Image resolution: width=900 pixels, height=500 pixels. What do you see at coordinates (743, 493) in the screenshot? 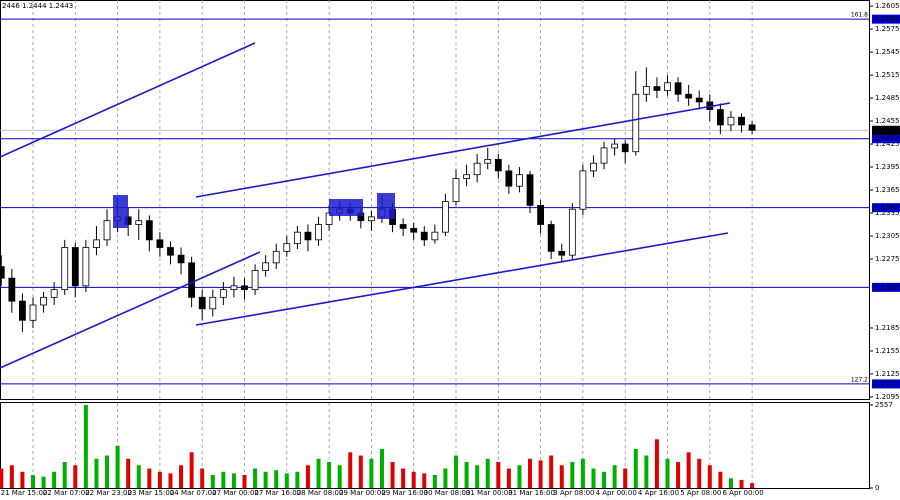
I see `x-tick-label: 6 Apr 00:00` at bounding box center [743, 493].